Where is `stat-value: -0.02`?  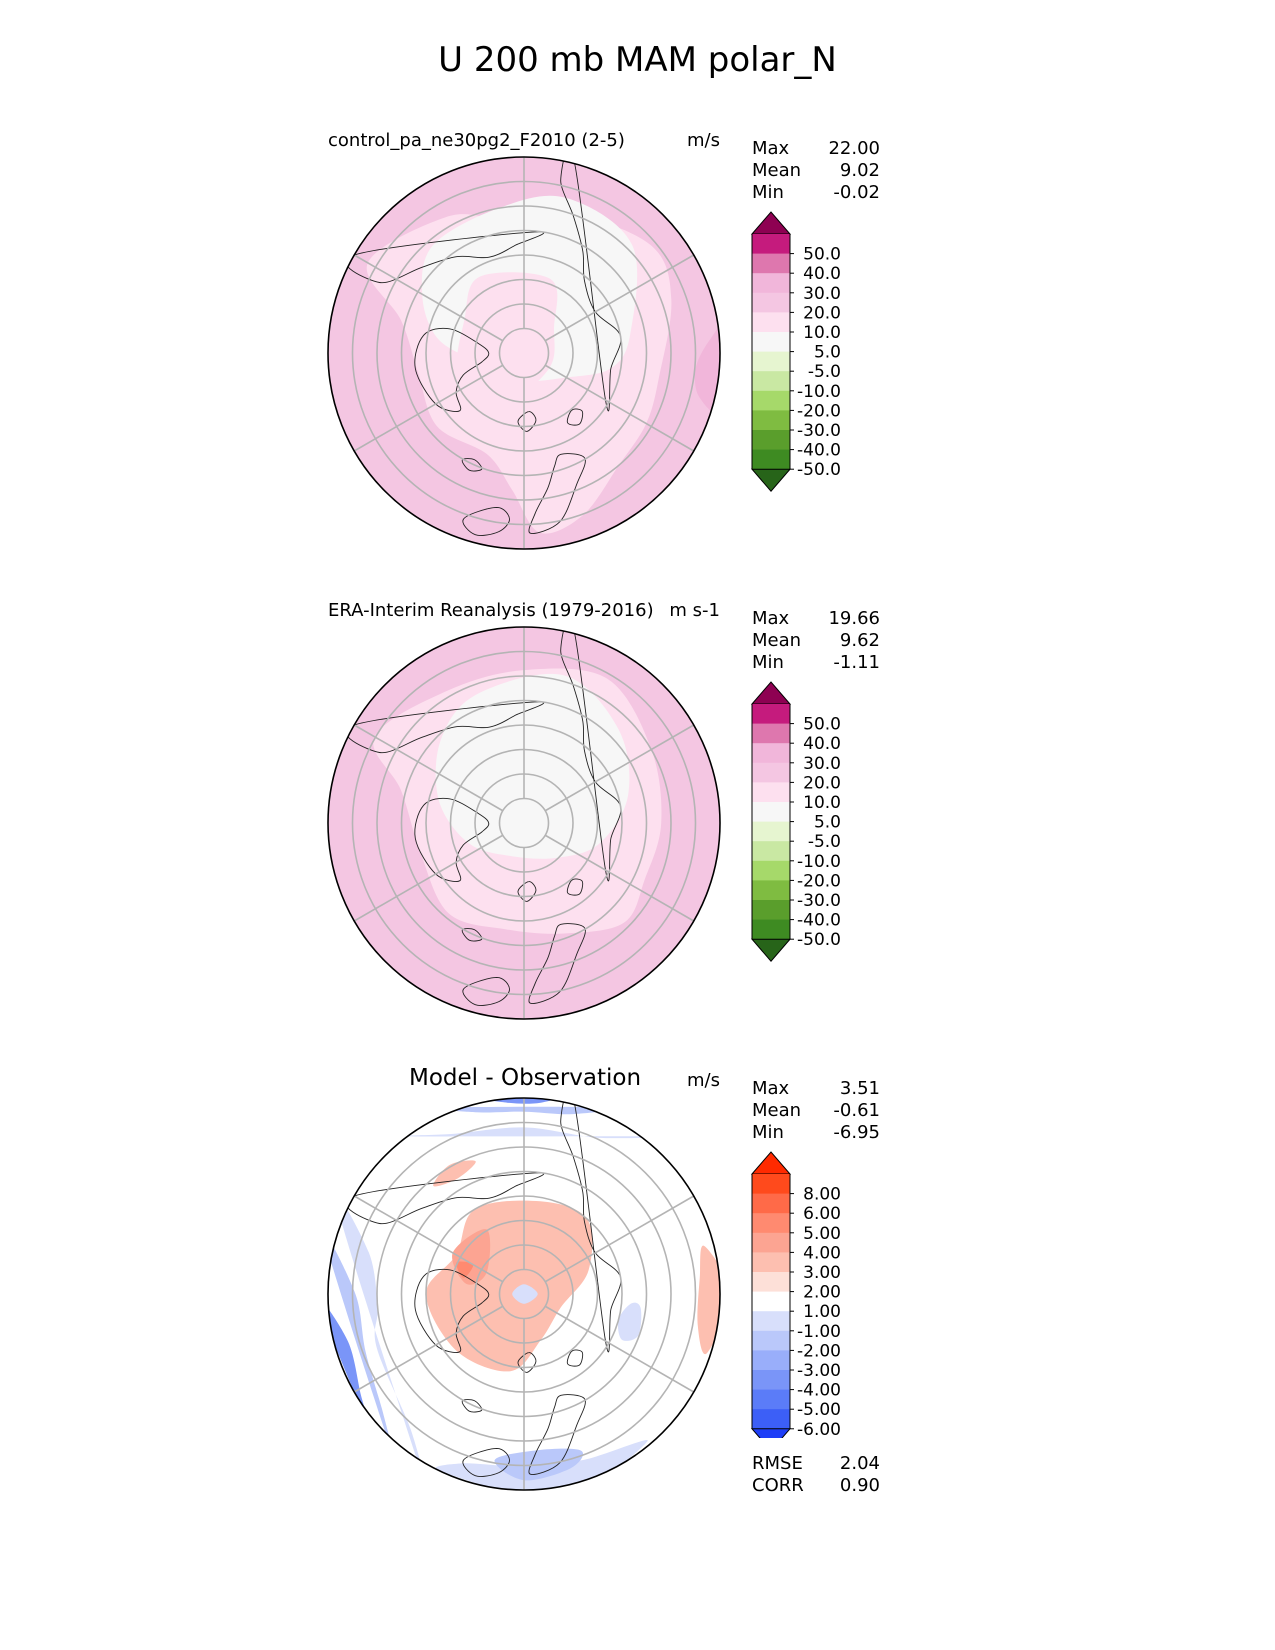 stat-value: -0.02 is located at coordinates (856, 192).